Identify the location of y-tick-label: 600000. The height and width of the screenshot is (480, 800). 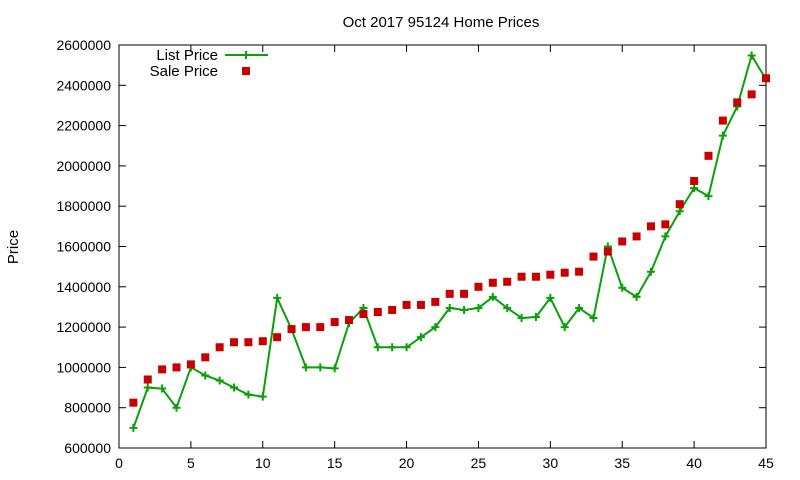
(87, 448).